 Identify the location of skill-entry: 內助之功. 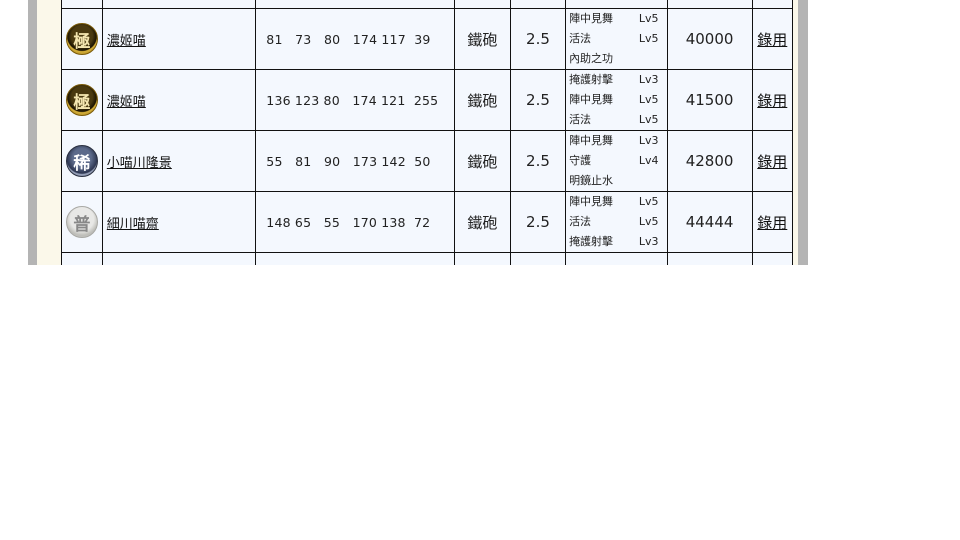
(617, 59).